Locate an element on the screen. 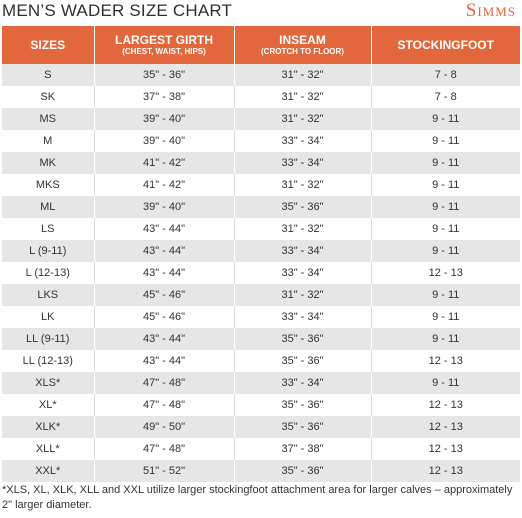  column-header-stockingfoot: STOCKINGFOOT is located at coordinates (445, 45).